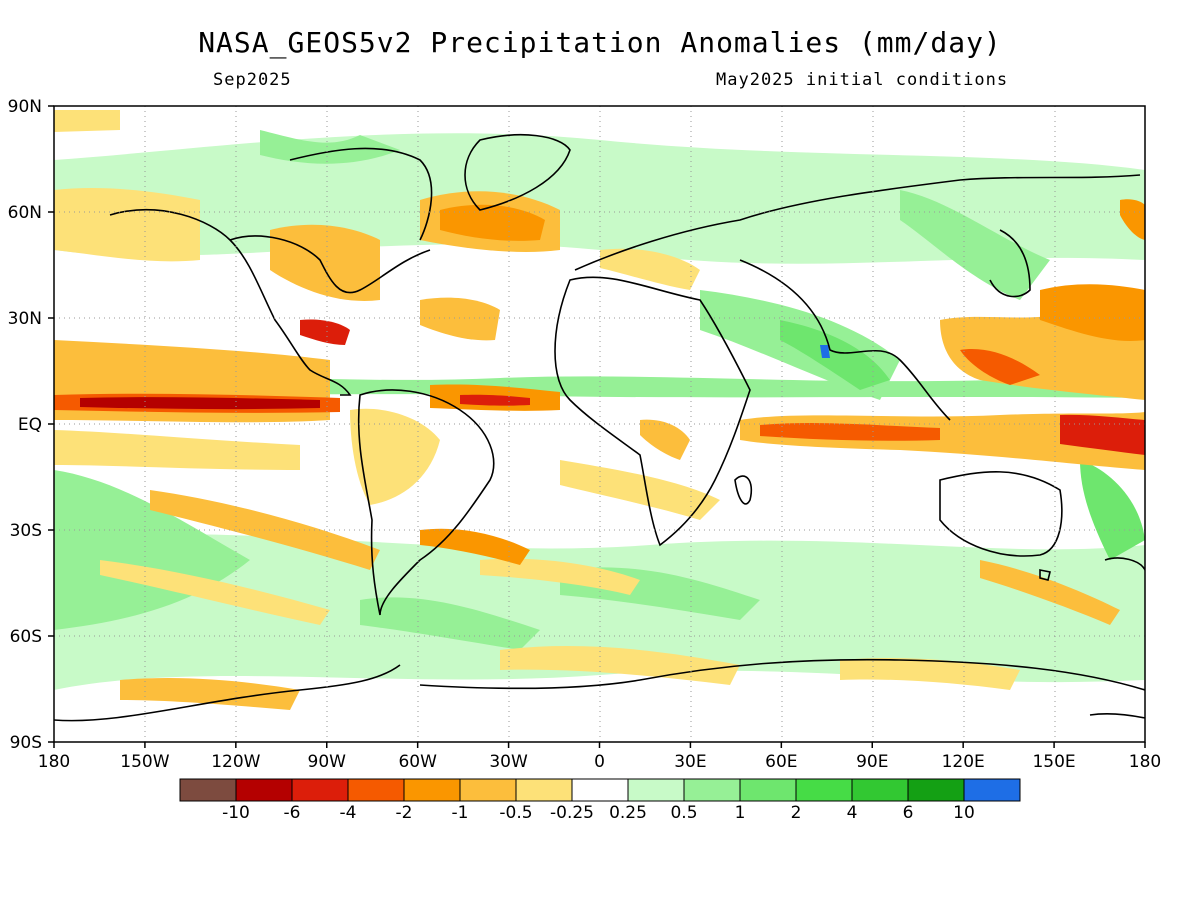  Describe the element at coordinates (1053, 762) in the screenshot. I see `lon-tick-label: 150E` at that location.